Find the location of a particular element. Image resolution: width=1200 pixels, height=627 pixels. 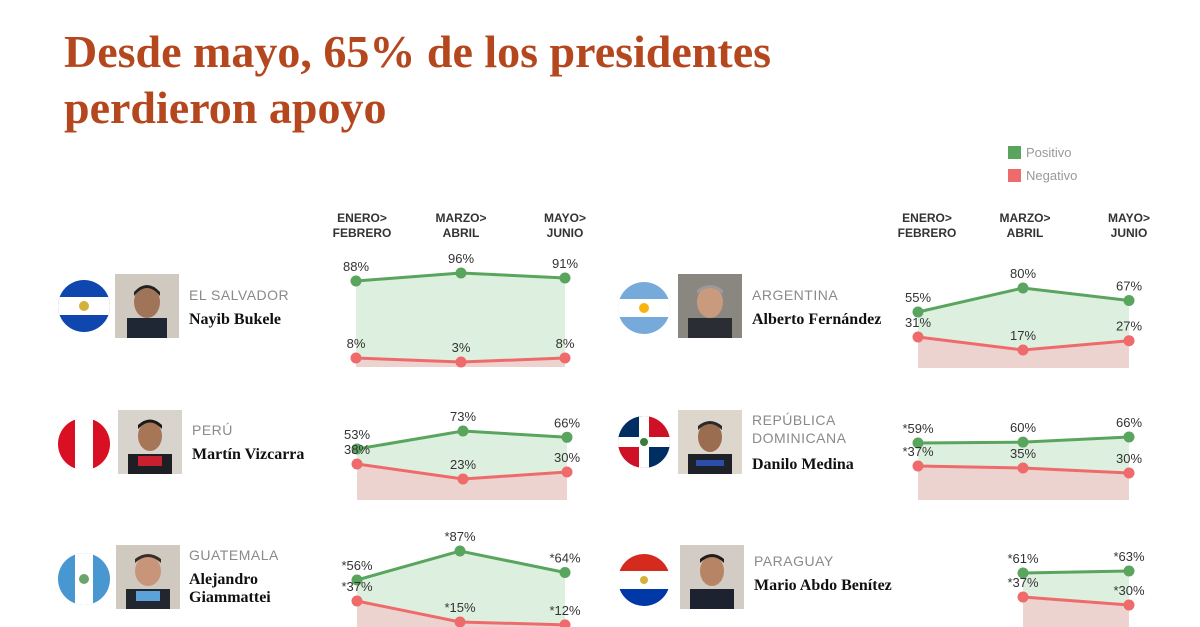

country-label: PARAGUAY is located at coordinates (794, 561).